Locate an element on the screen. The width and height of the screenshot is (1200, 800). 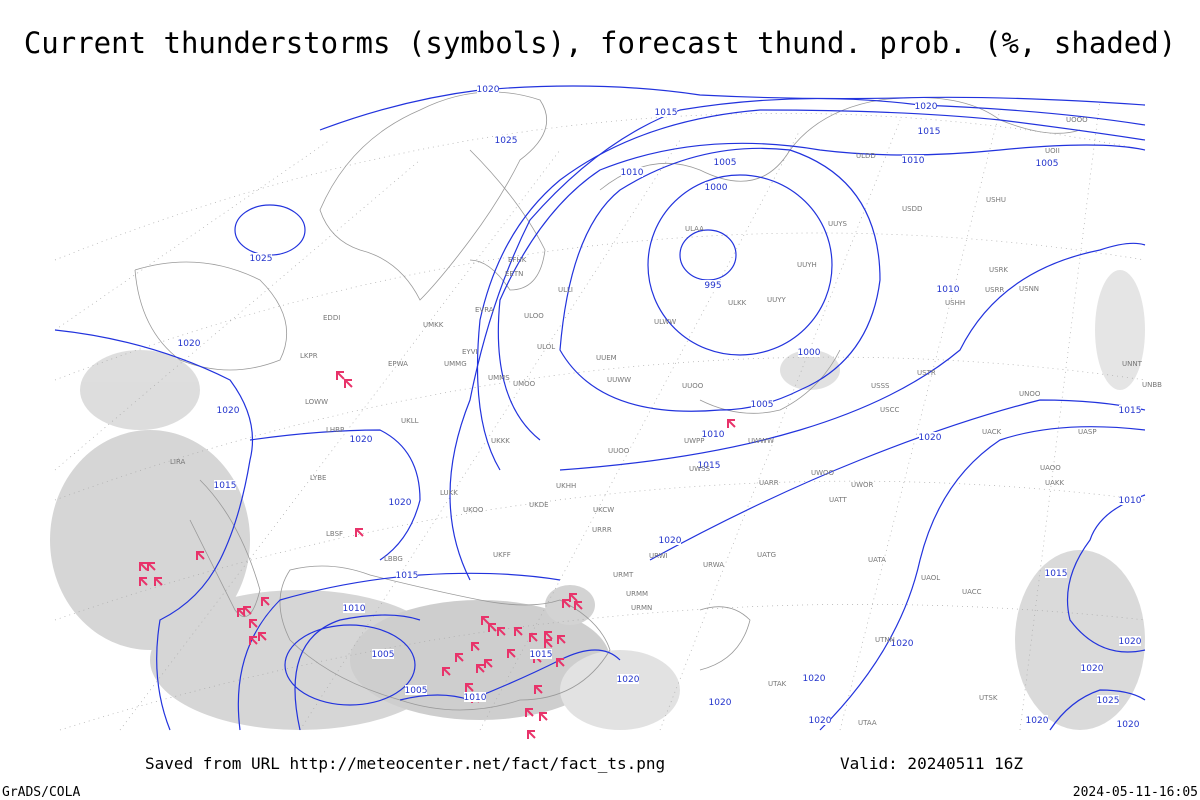
station-code: UKHH is located at coordinates (566, 486).